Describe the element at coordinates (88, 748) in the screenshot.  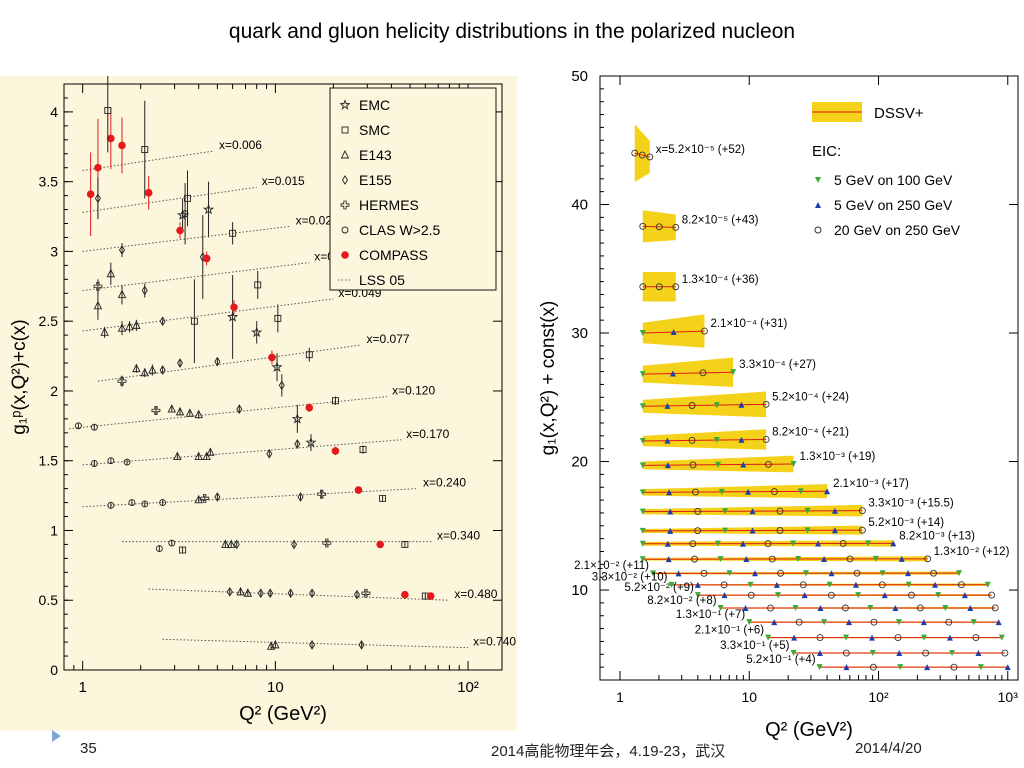
I see `page-number: 35` at that location.